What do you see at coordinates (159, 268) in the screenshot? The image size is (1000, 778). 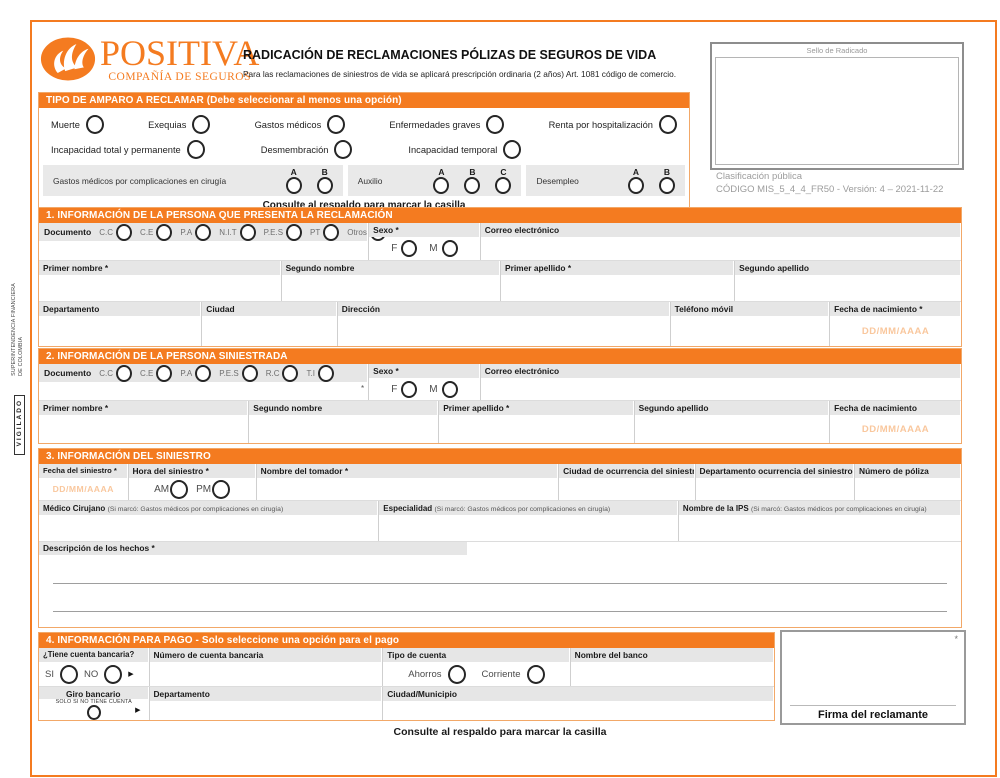 I see `label-primer-nombre-1: Primer nombre *` at bounding box center [159, 268].